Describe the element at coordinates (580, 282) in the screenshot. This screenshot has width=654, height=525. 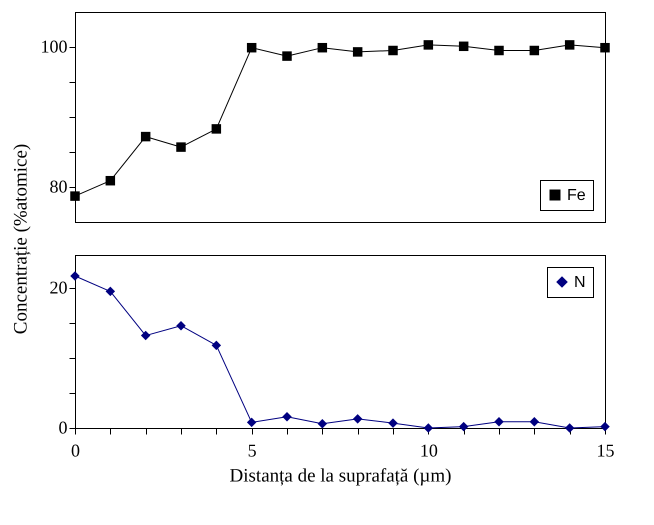
I see `legend-label: N` at that location.